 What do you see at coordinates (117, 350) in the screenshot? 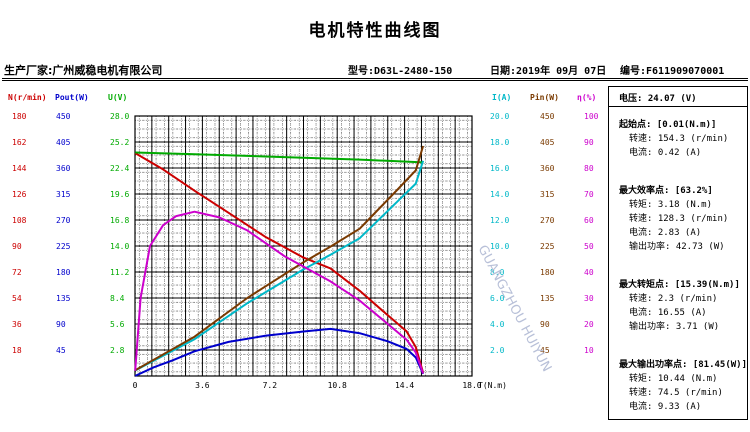
I see `y-tick-label: 2.8` at bounding box center [117, 350].